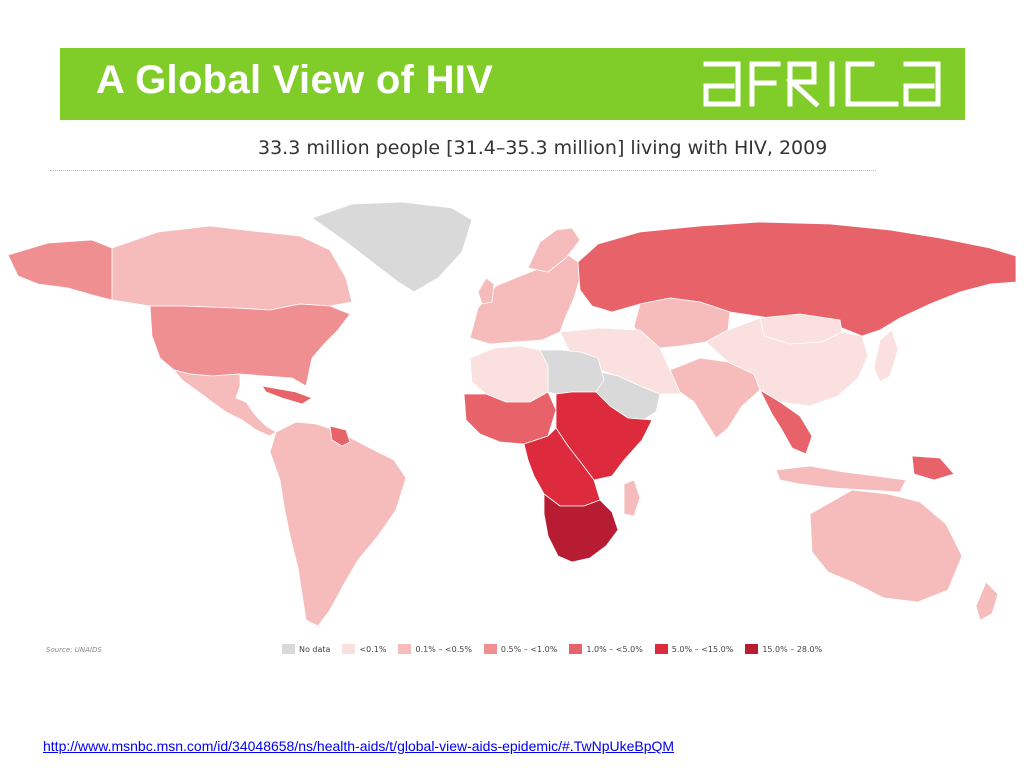 This screenshot has width=1024, height=768. Describe the element at coordinates (315, 649) in the screenshot. I see `legend-label: No data` at that location.